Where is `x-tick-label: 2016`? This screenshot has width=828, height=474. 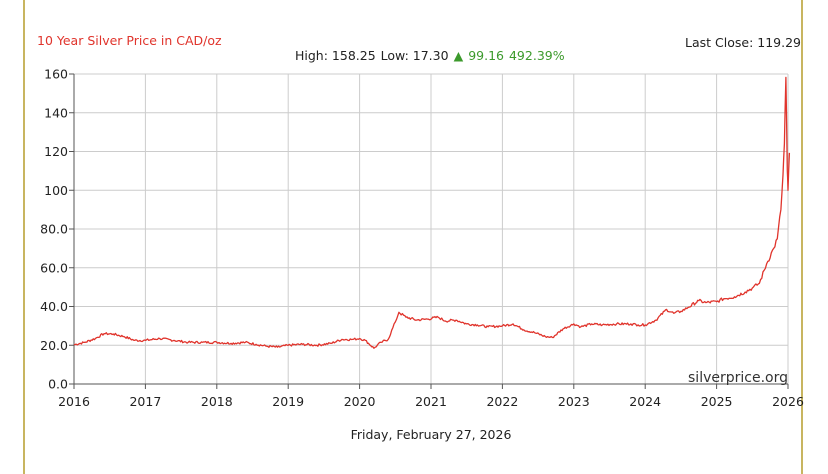
x-tick-label: 2016 is located at coordinates (74, 401).